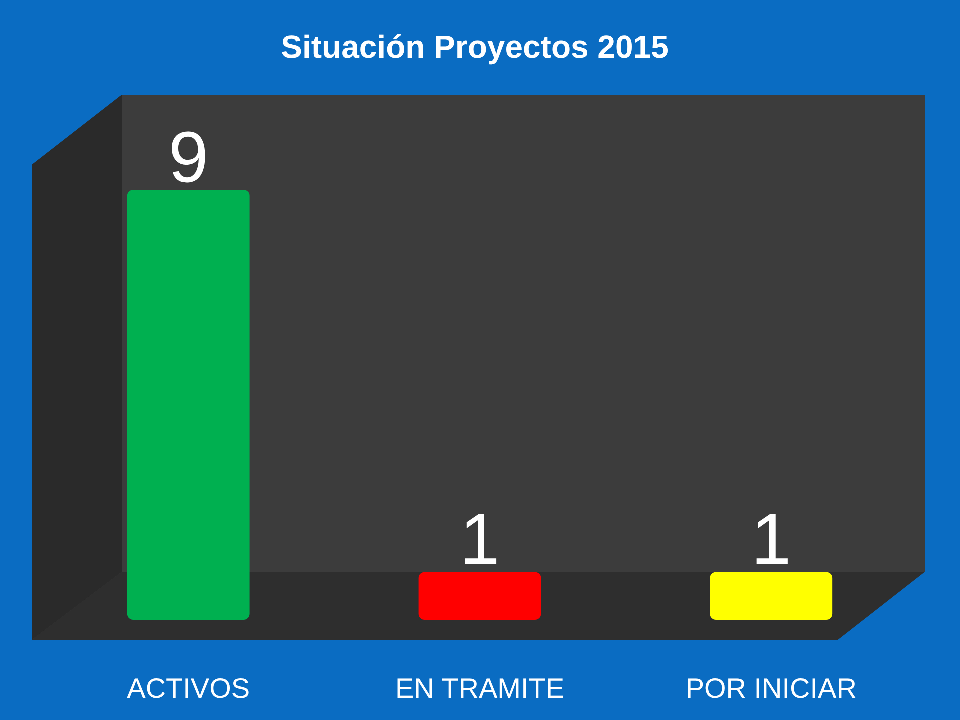 The width and height of the screenshot is (960, 720). Describe the element at coordinates (188, 688) in the screenshot. I see `x-tick-label: ACTIVOS` at that location.